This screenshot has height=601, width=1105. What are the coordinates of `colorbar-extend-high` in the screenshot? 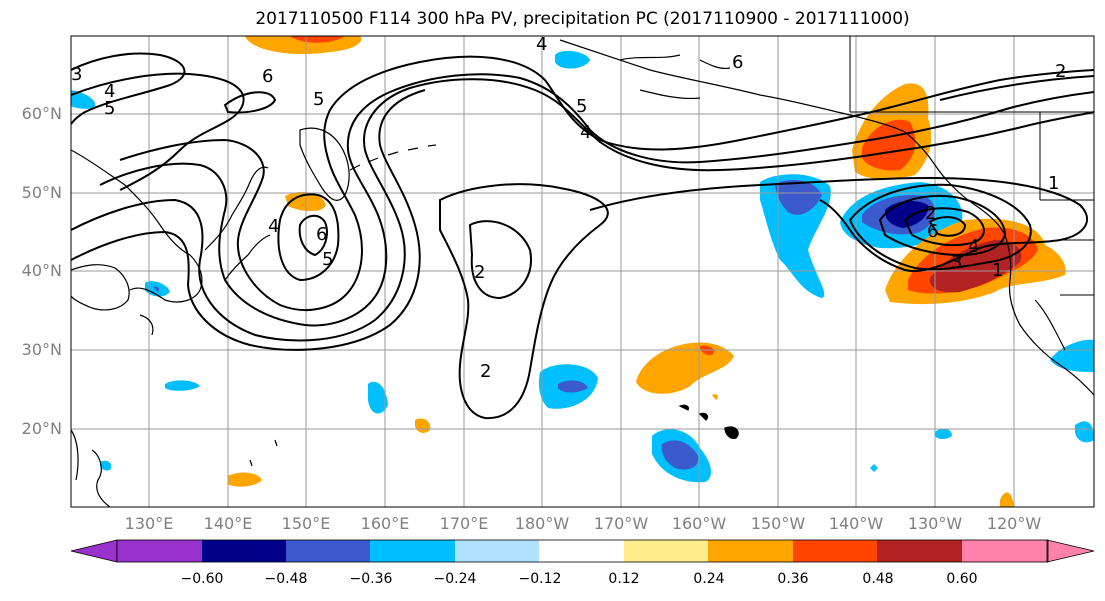 It's located at (1070, 551).